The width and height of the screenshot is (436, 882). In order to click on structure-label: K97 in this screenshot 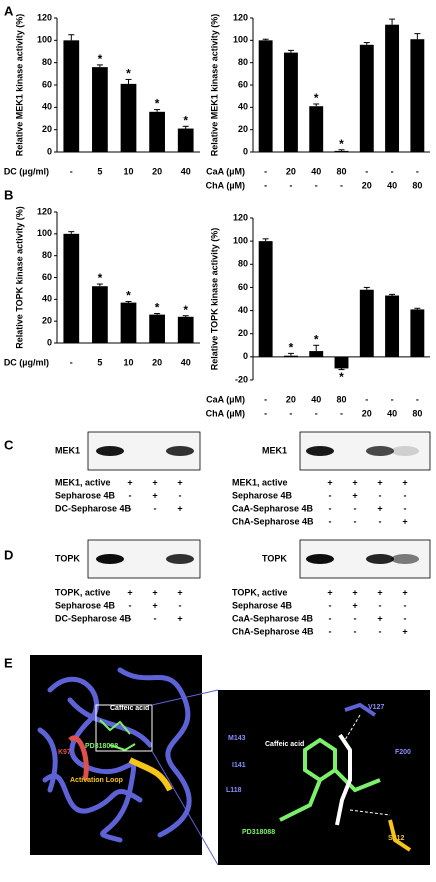, I will do `click(64, 752)`.